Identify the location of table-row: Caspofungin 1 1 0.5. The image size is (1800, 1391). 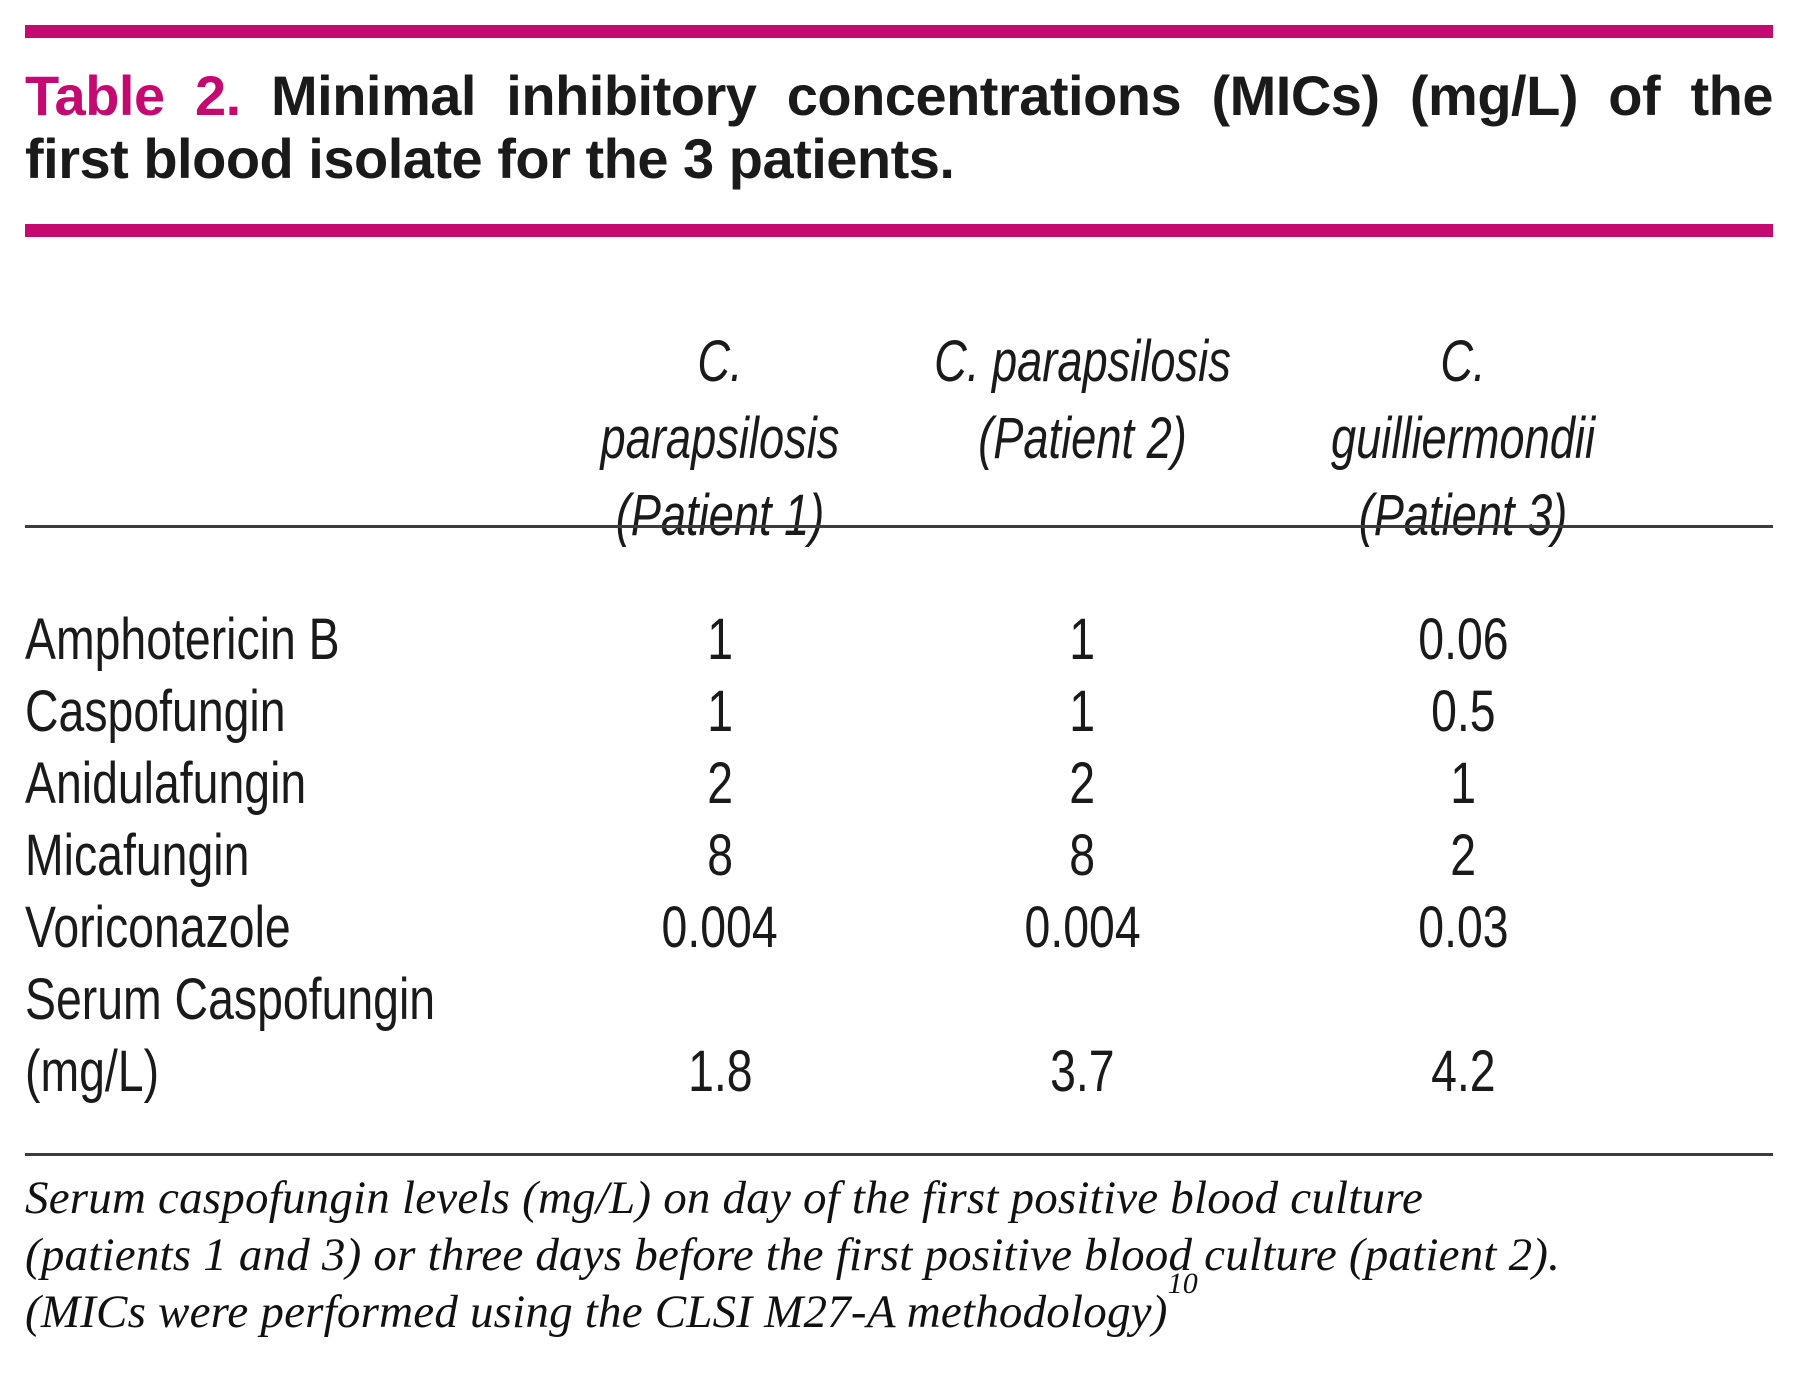
(899, 712).